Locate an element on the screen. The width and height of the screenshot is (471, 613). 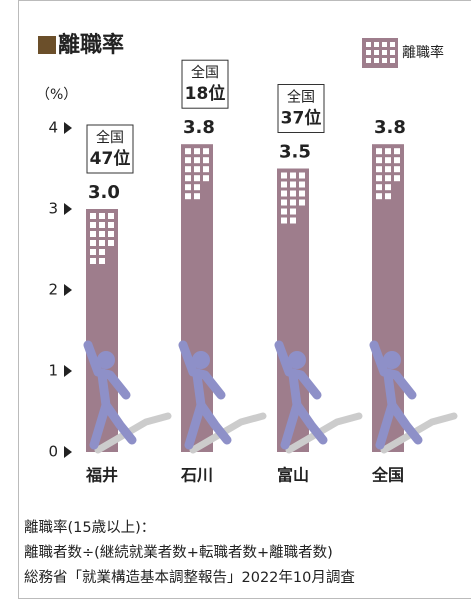
value-label: 3.0 is located at coordinates (104, 192).